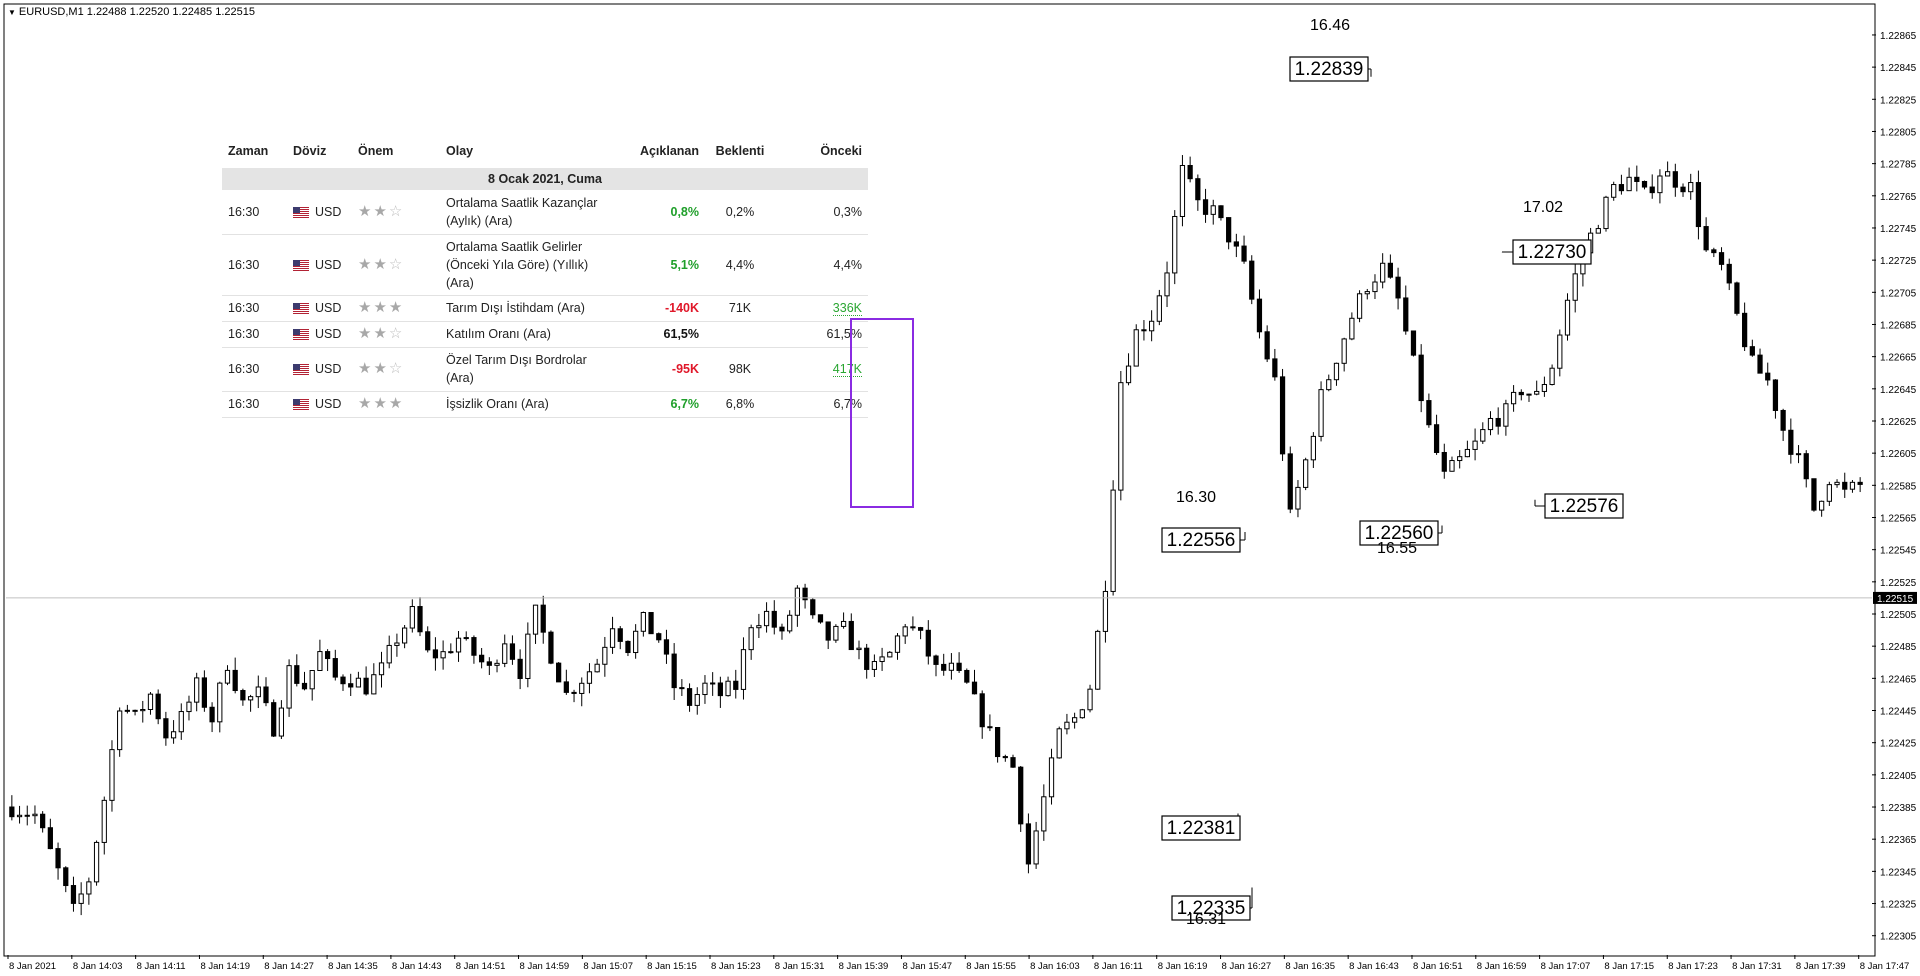 The width and height of the screenshot is (1920, 976). What do you see at coordinates (481, 966) in the screenshot?
I see `x-tick-label: 8 Jan 14:51` at bounding box center [481, 966].